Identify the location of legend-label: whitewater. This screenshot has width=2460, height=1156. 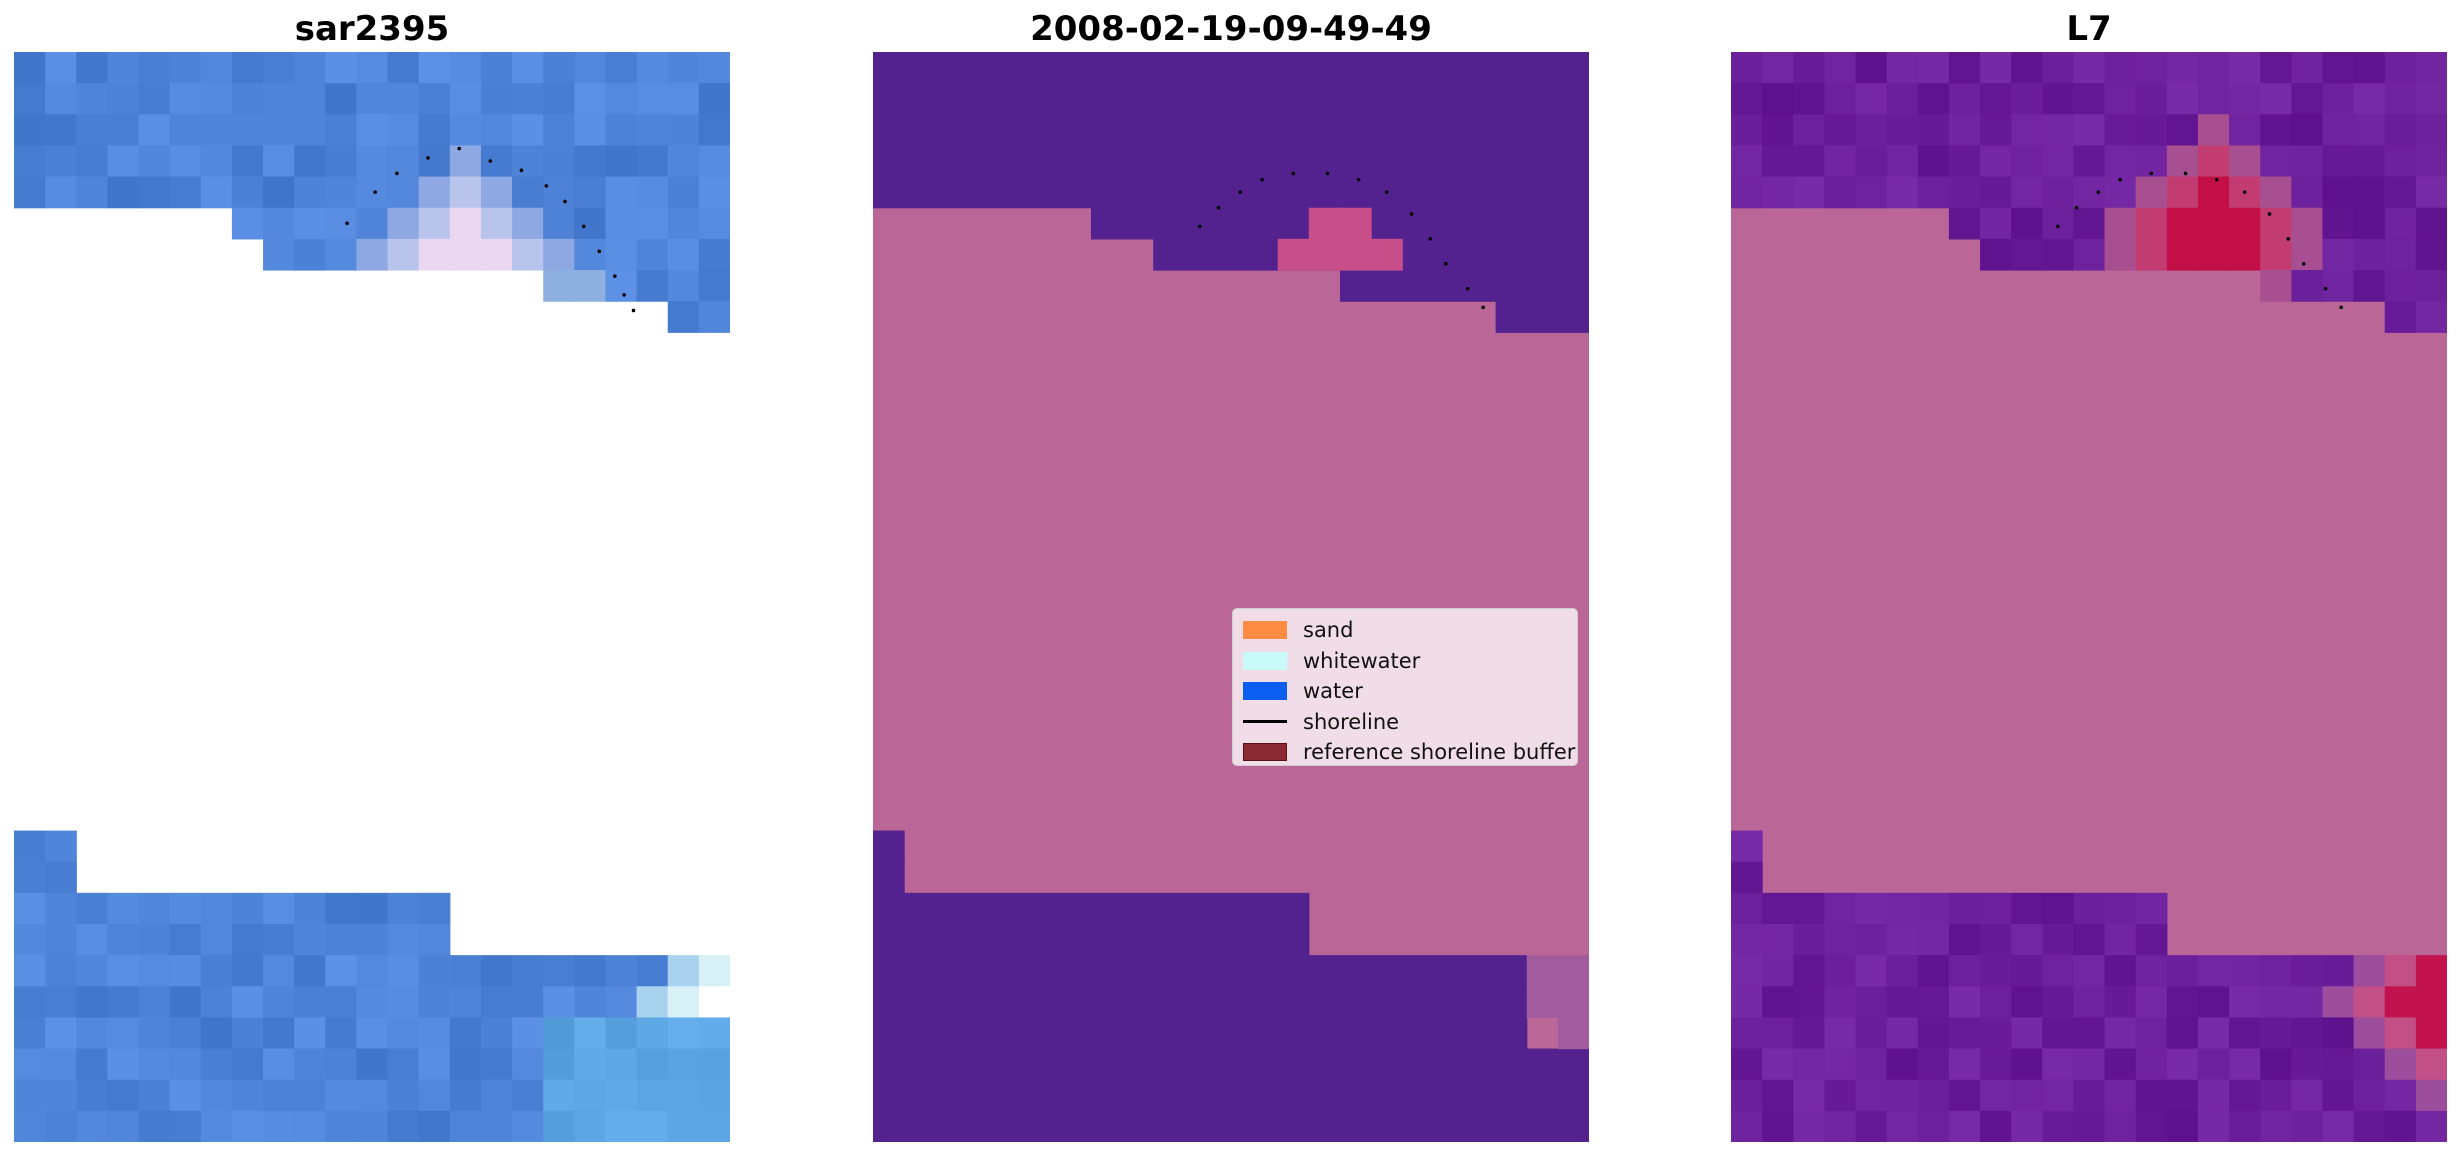
(1362, 660).